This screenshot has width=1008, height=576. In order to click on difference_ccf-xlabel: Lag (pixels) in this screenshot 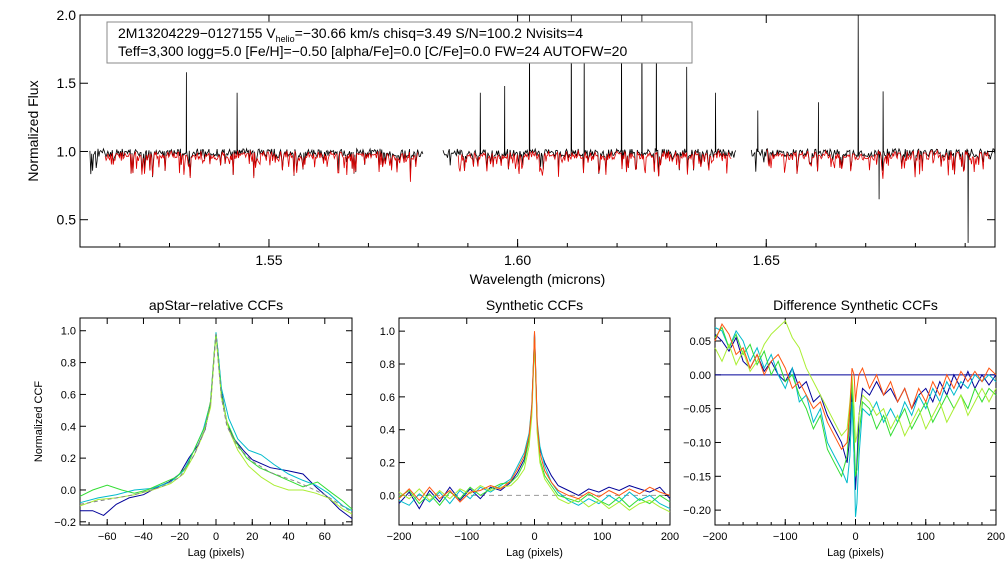, I will do `click(855, 553)`.